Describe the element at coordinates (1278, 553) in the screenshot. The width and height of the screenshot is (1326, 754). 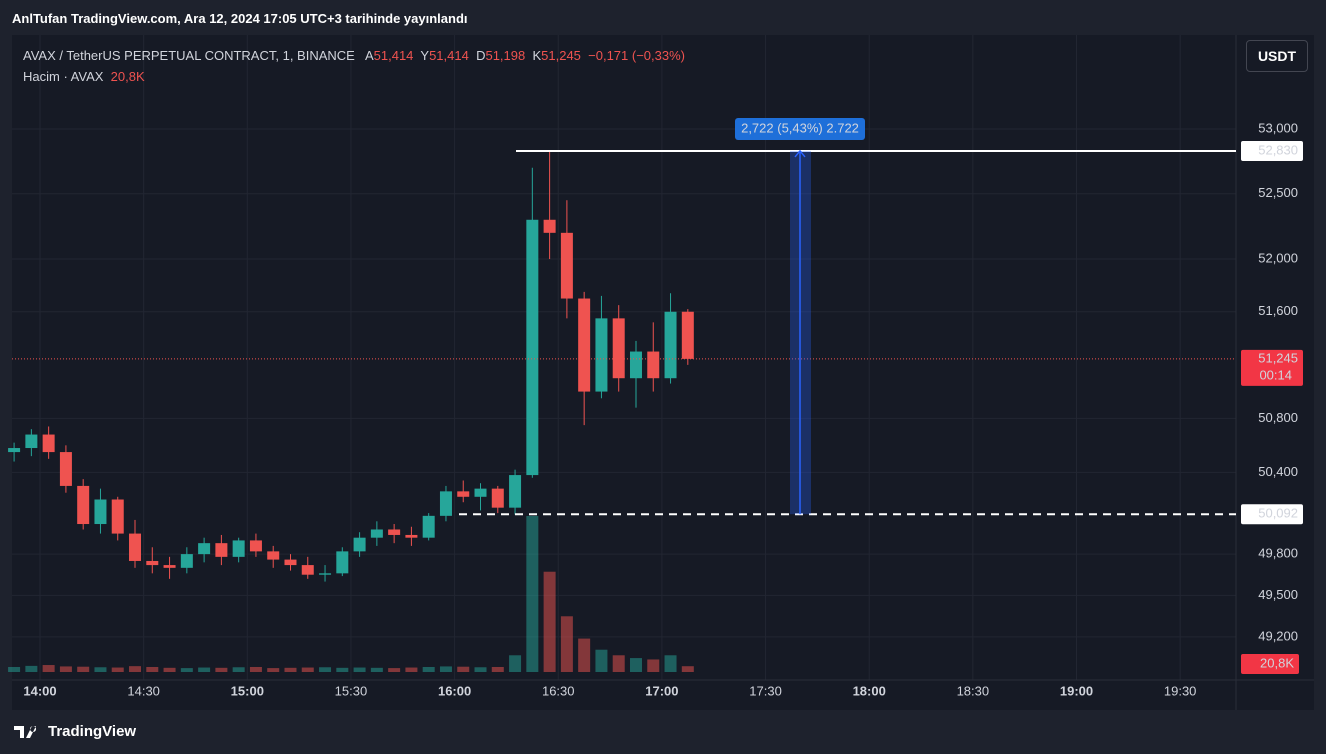
I see `y-tick-label: 49,800` at that location.